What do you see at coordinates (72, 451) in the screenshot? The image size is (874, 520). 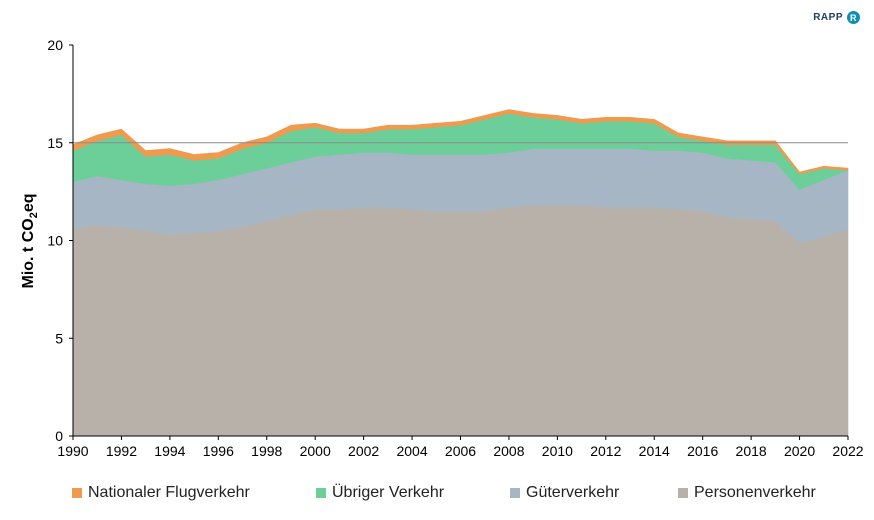 I see `x-tick-label-0: 1990` at bounding box center [72, 451].